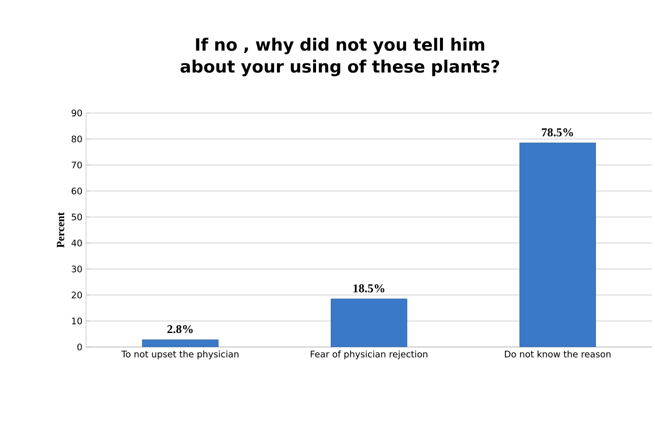 This screenshot has width=655, height=422. What do you see at coordinates (60, 230) in the screenshot?
I see `y-axis-title: Percent` at bounding box center [60, 230].